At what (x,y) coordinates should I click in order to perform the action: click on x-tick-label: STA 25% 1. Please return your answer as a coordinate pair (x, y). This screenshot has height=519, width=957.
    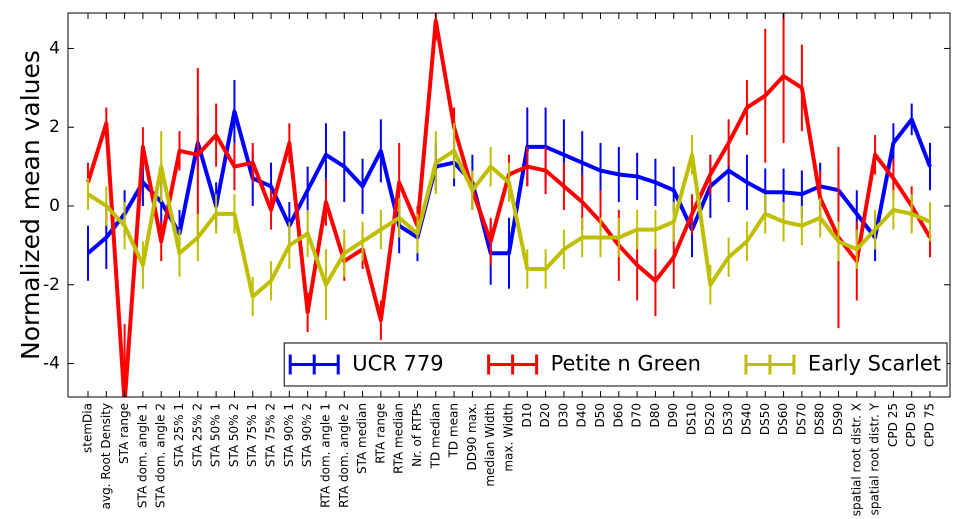
    Looking at the image, I should click on (179, 435).